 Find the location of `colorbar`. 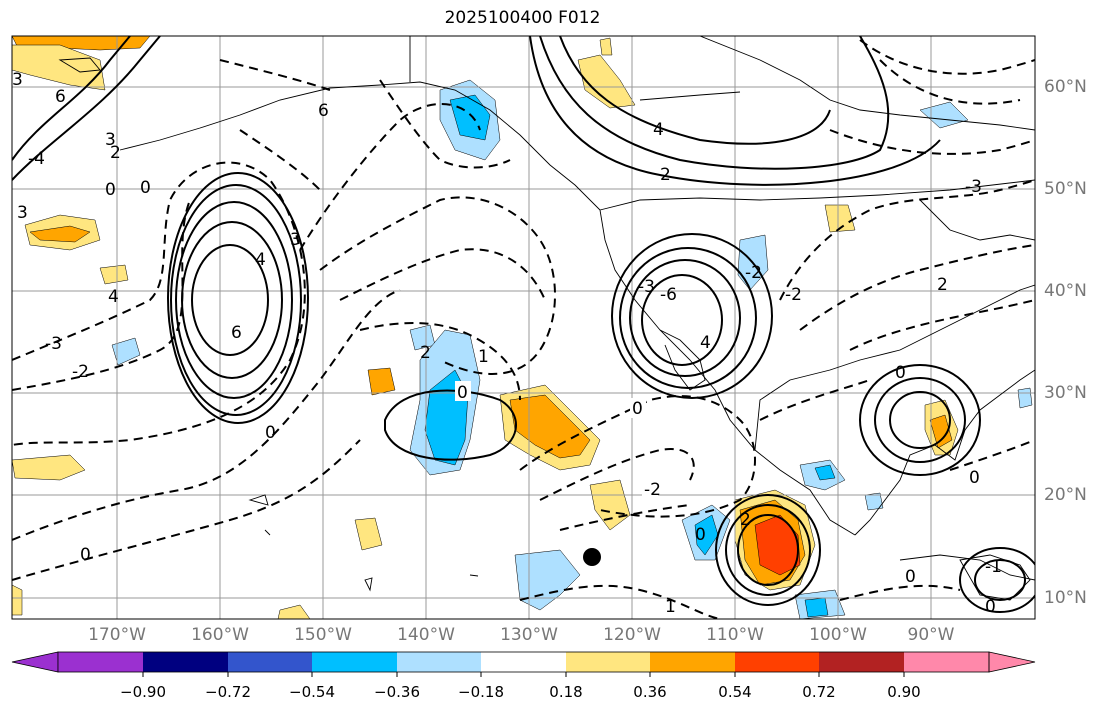

colorbar is located at coordinates (523, 664).